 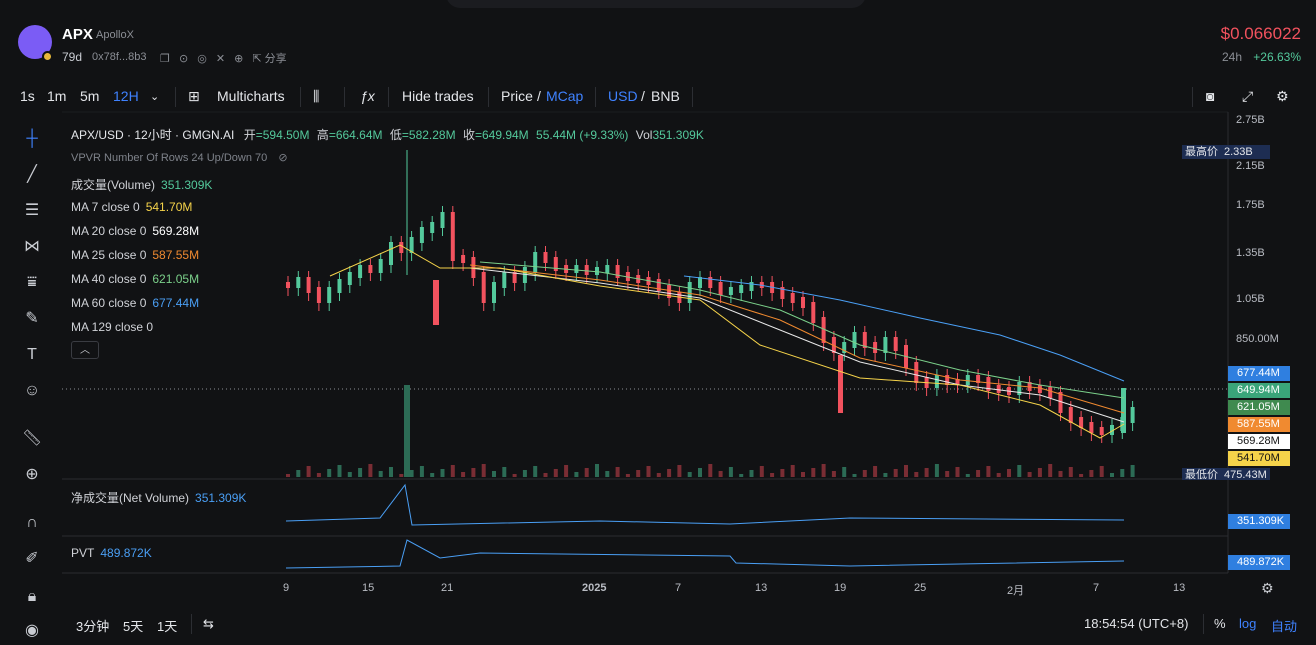 What do you see at coordinates (32, 210) in the screenshot?
I see `horizontal-lines-icon: ☰` at bounding box center [32, 210].